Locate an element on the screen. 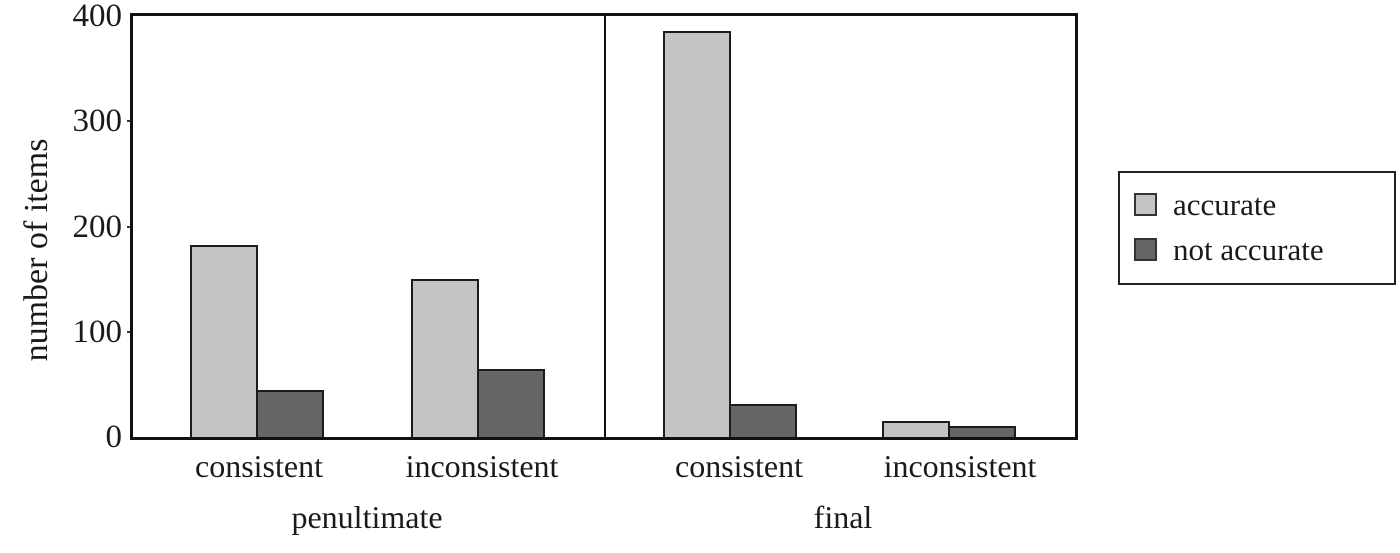 The image size is (1400, 553). bar-group-final-inconsistent is located at coordinates (949, 429).